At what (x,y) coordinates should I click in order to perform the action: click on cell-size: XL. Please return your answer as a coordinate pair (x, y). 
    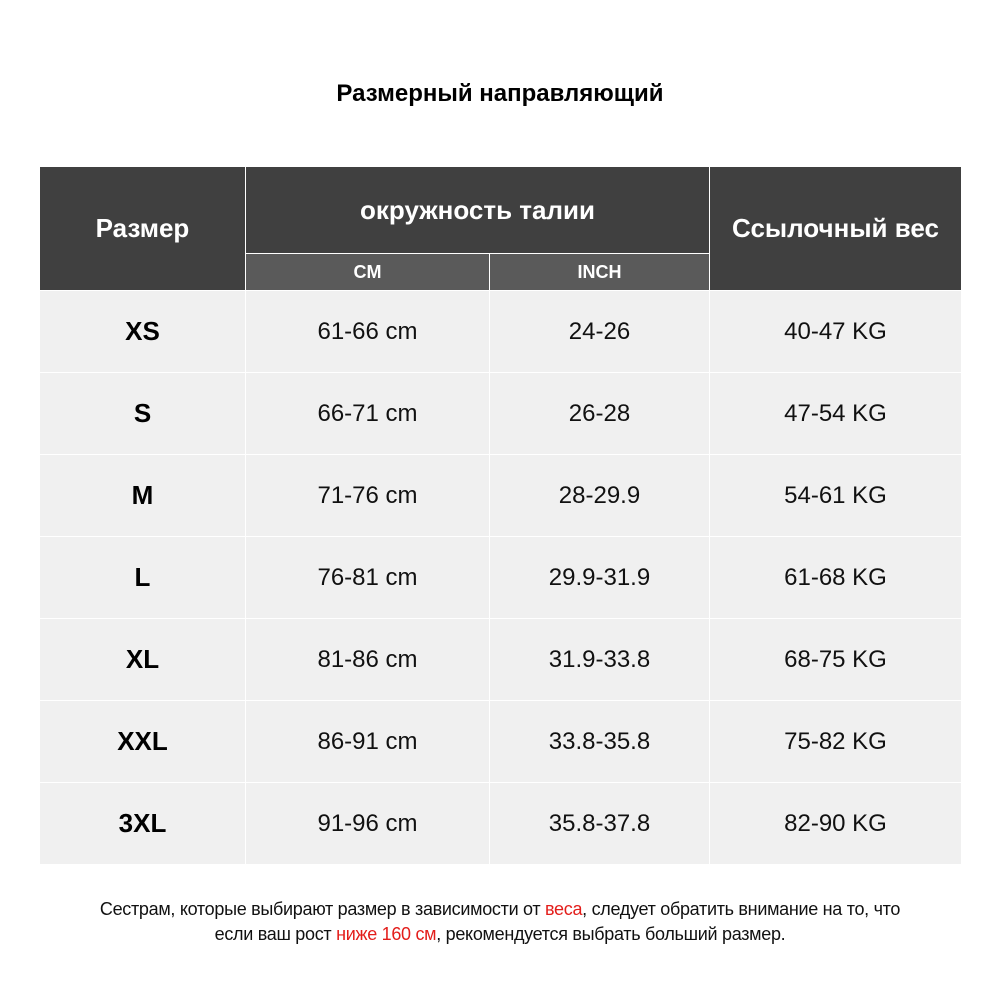
    Looking at the image, I should click on (142, 659).